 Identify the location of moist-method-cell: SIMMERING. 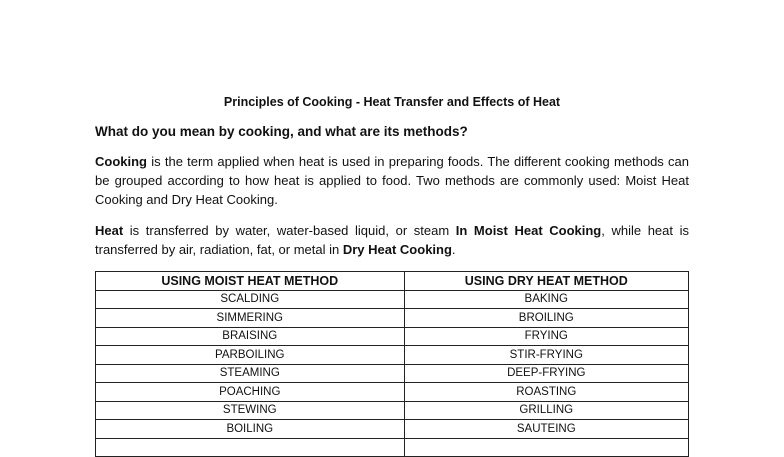
(250, 318).